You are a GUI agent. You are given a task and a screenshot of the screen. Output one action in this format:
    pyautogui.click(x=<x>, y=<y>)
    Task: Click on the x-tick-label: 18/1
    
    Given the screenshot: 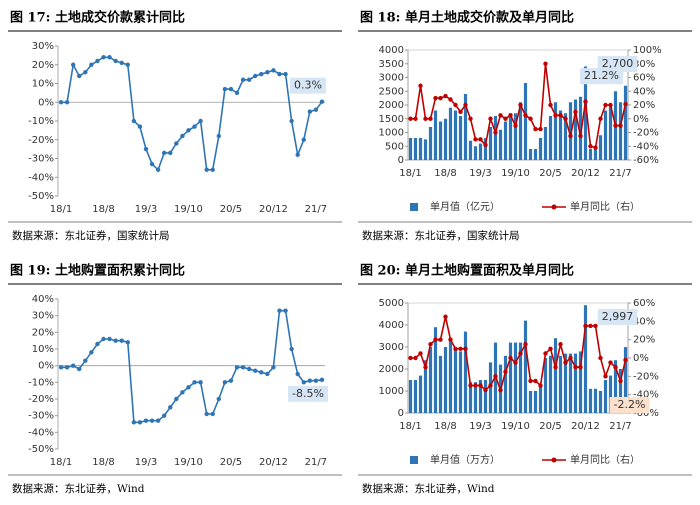 What is the action you would take?
    pyautogui.click(x=61, y=462)
    